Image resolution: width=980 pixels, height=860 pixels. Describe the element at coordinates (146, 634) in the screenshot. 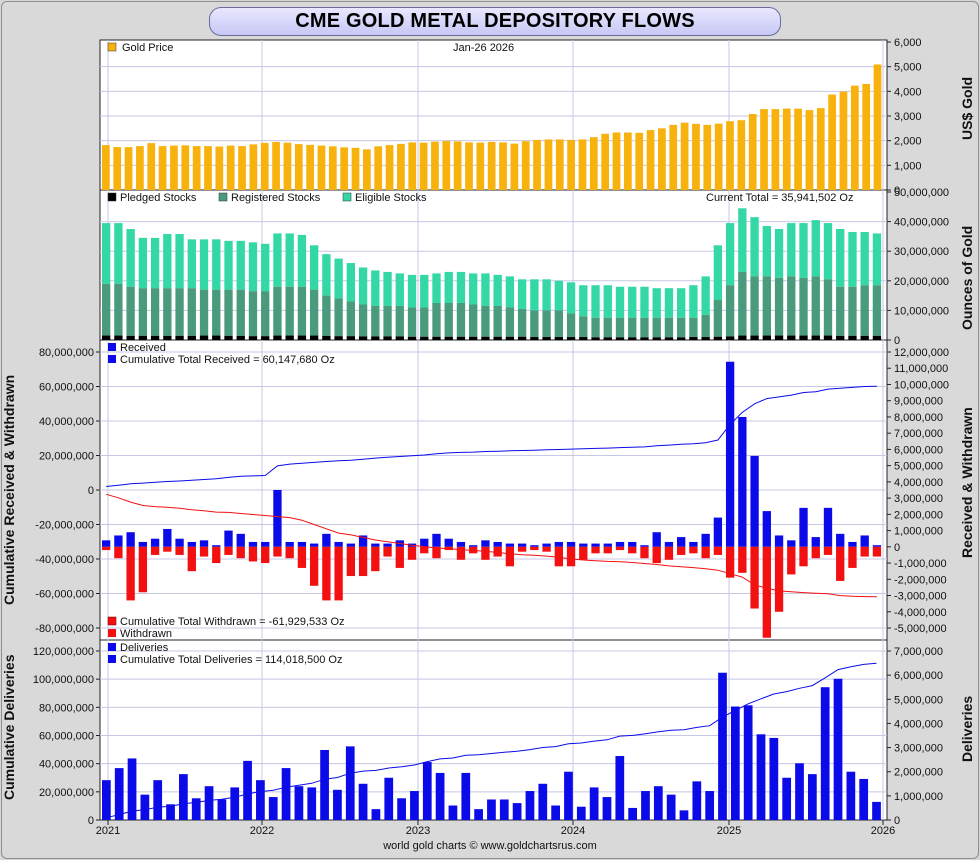

I see `legend-withdrawn: Withdrawn` at that location.